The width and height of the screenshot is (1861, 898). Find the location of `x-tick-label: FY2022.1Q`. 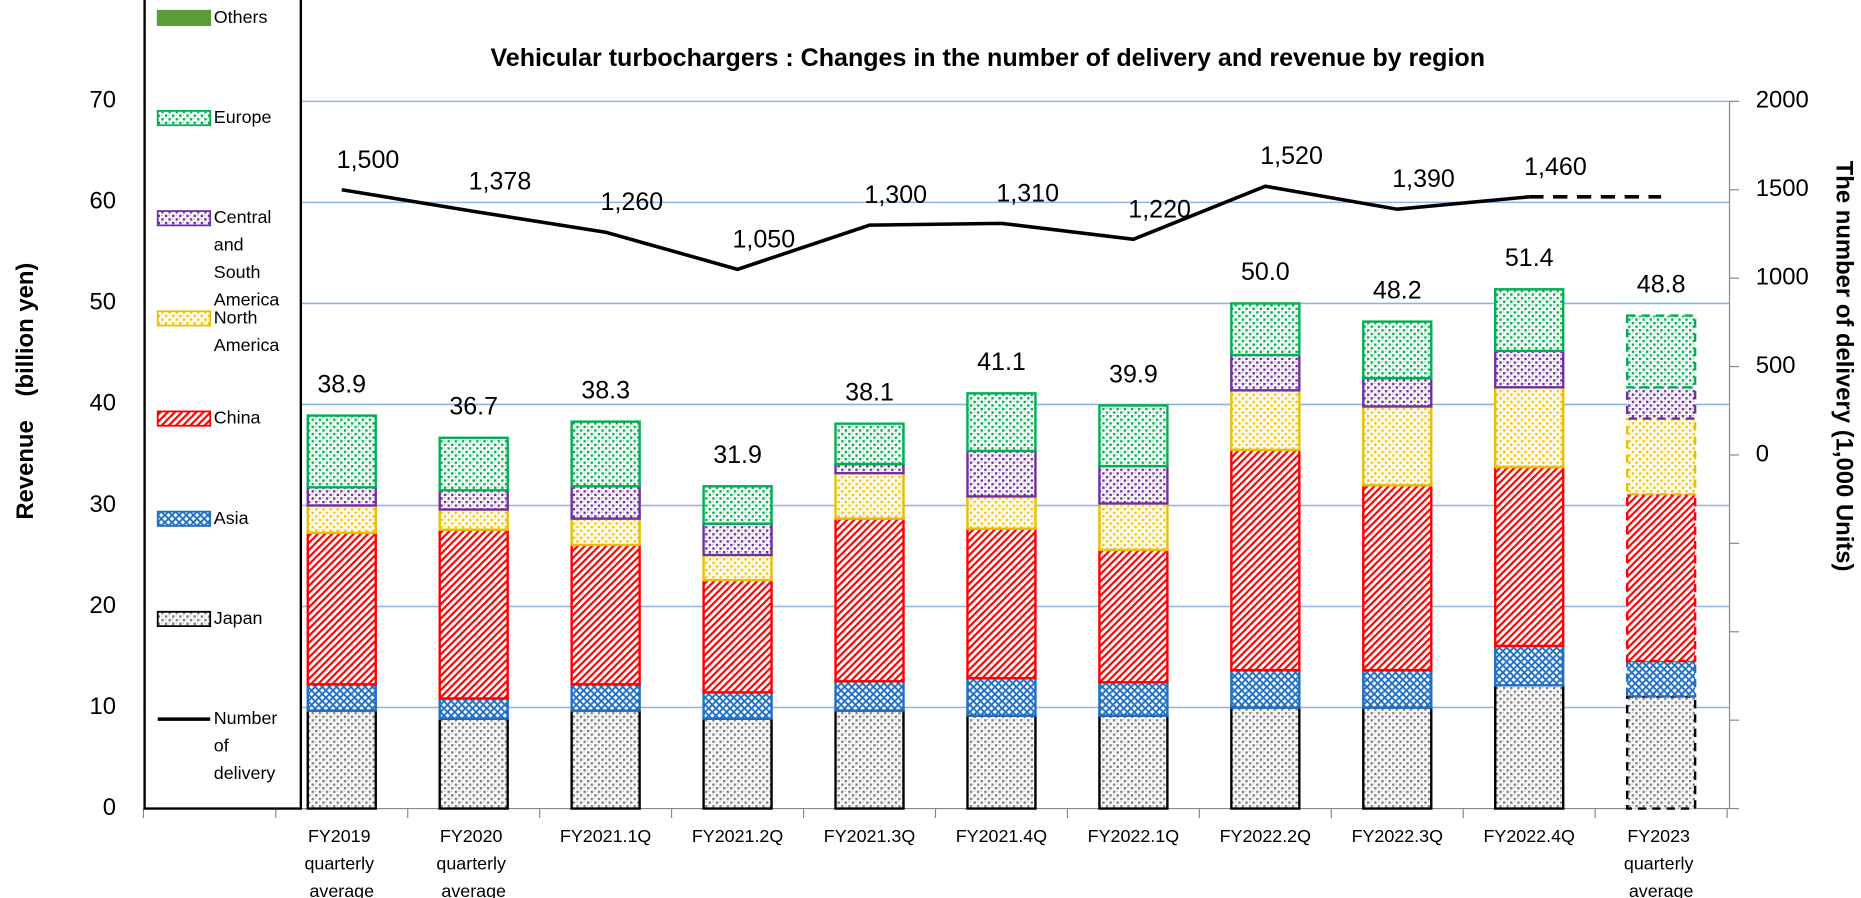

x-tick-label: FY2022.1Q is located at coordinates (1134, 836).